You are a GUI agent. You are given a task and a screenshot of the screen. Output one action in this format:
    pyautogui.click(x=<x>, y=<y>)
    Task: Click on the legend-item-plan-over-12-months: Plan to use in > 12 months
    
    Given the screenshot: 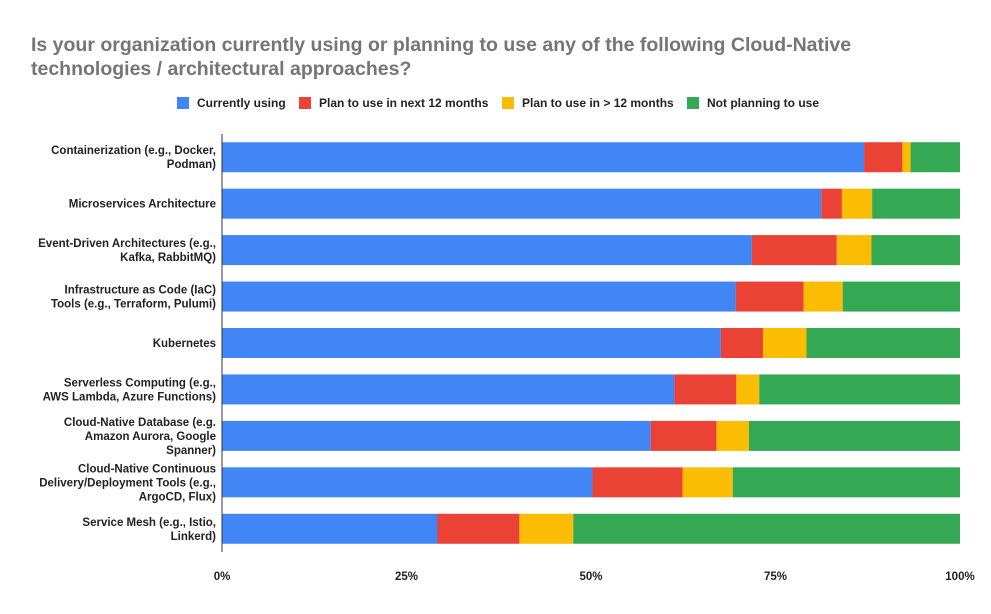 What is the action you would take?
    pyautogui.click(x=588, y=103)
    